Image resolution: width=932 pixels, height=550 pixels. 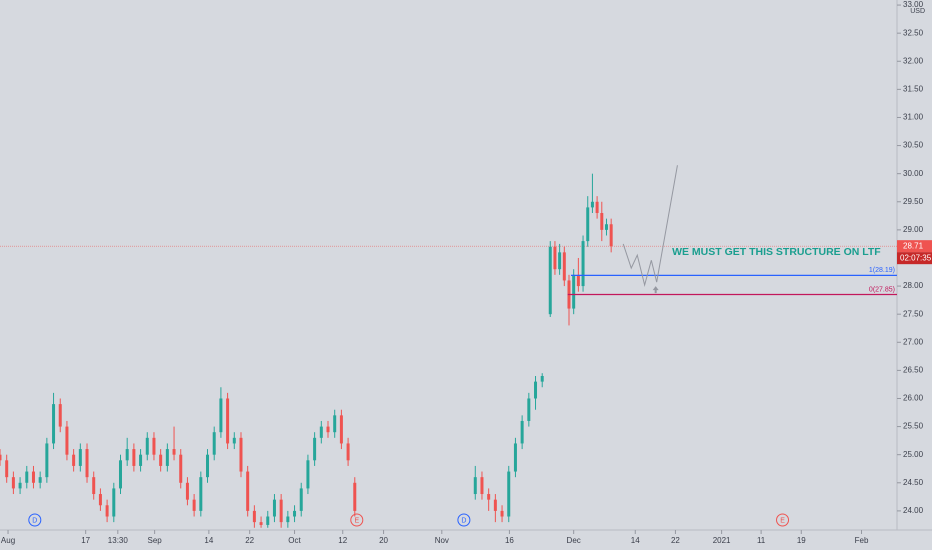 What do you see at coordinates (342, 540) in the screenshot?
I see `x-tick-label: 12` at bounding box center [342, 540].